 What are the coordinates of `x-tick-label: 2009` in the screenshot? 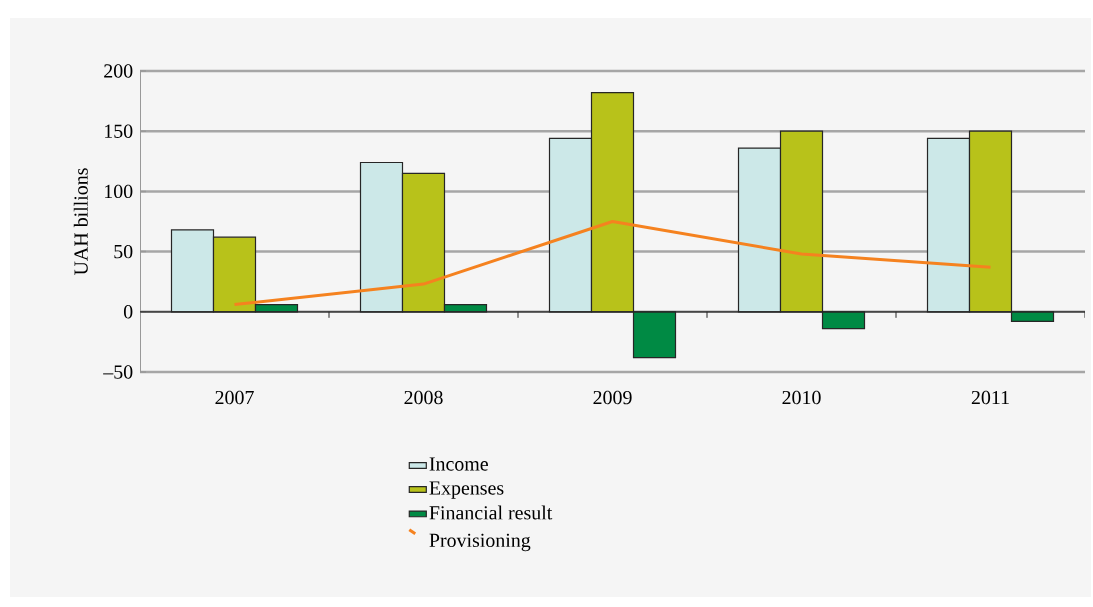 It's located at (612, 397).